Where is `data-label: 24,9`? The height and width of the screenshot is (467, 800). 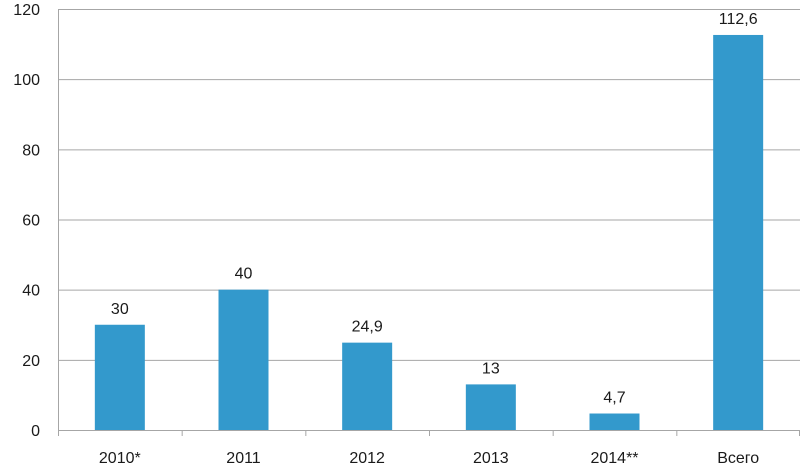
data-label: 24,9 is located at coordinates (367, 327).